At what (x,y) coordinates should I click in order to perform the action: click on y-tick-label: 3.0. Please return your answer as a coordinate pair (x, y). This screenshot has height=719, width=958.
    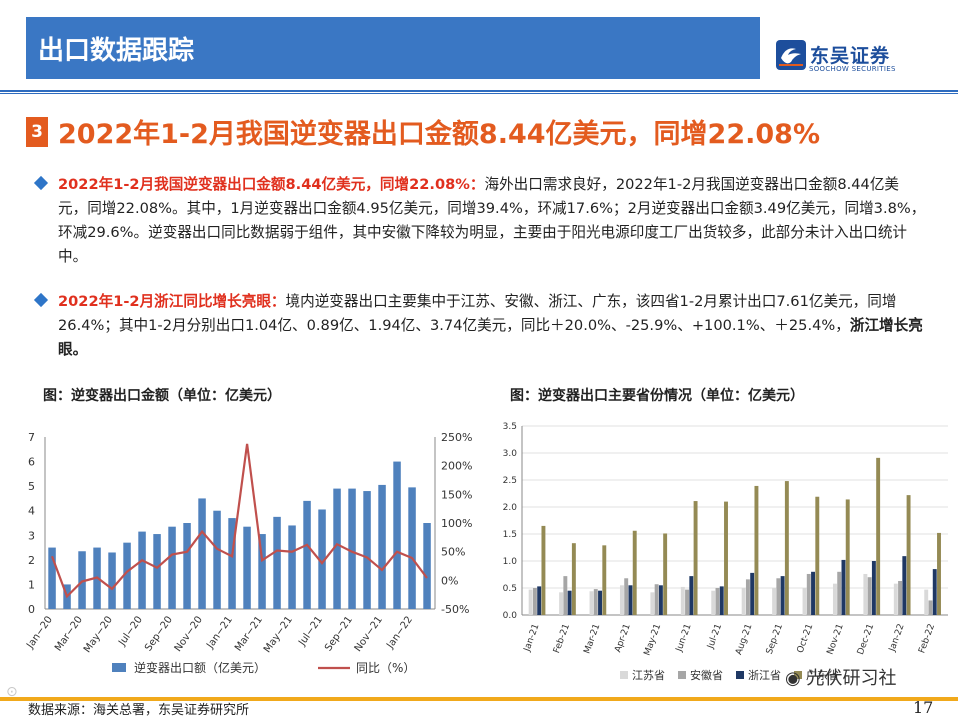
    Looking at the image, I should click on (510, 454).